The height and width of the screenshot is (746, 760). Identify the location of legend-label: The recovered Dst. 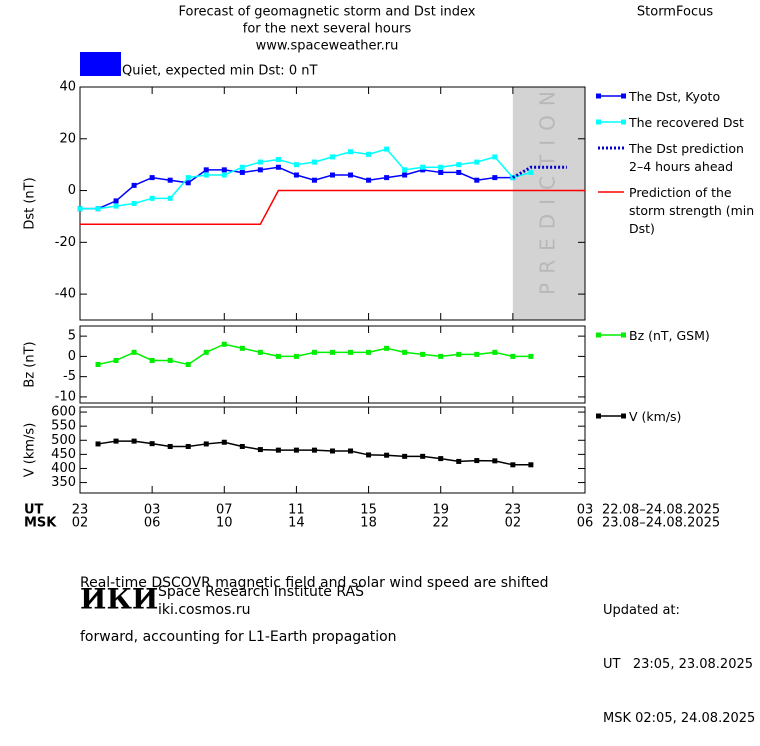
(686, 122).